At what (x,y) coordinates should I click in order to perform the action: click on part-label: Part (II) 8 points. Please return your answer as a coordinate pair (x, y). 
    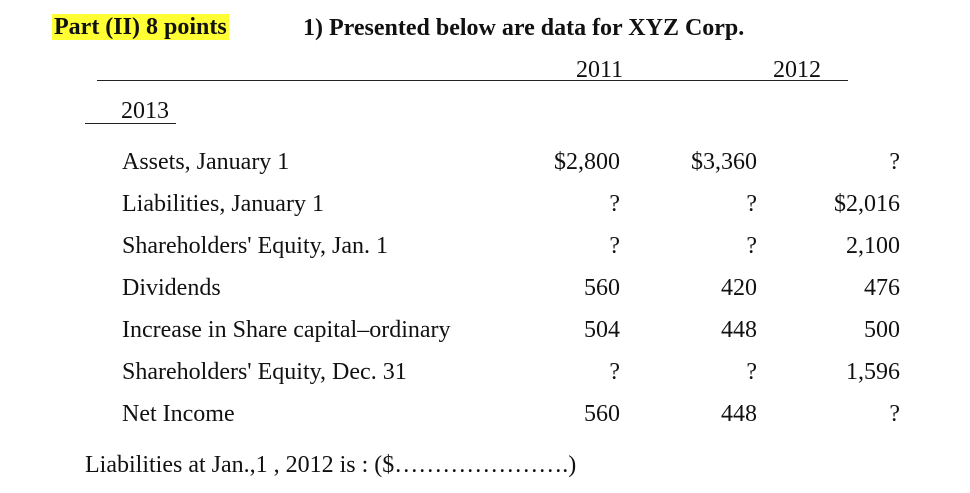
    Looking at the image, I should click on (140, 27).